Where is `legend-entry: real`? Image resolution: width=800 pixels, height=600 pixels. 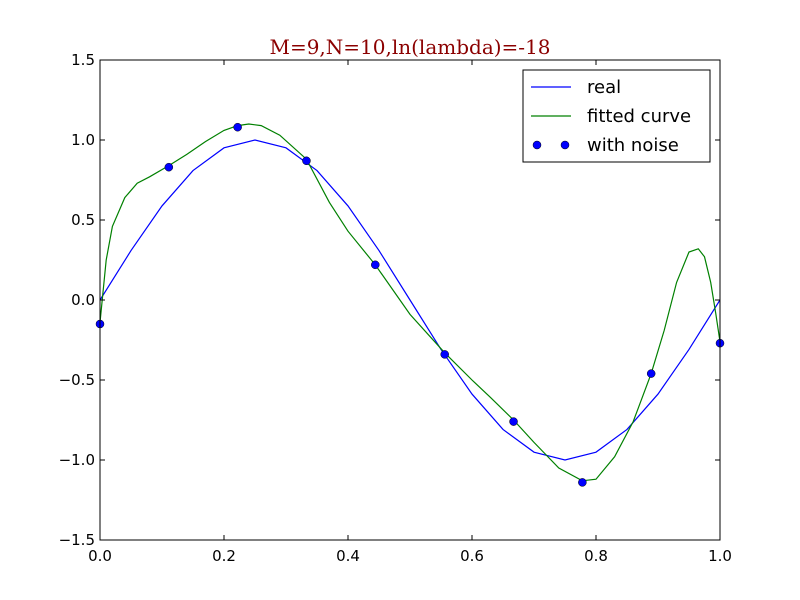
legend-entry: real is located at coordinates (576, 87).